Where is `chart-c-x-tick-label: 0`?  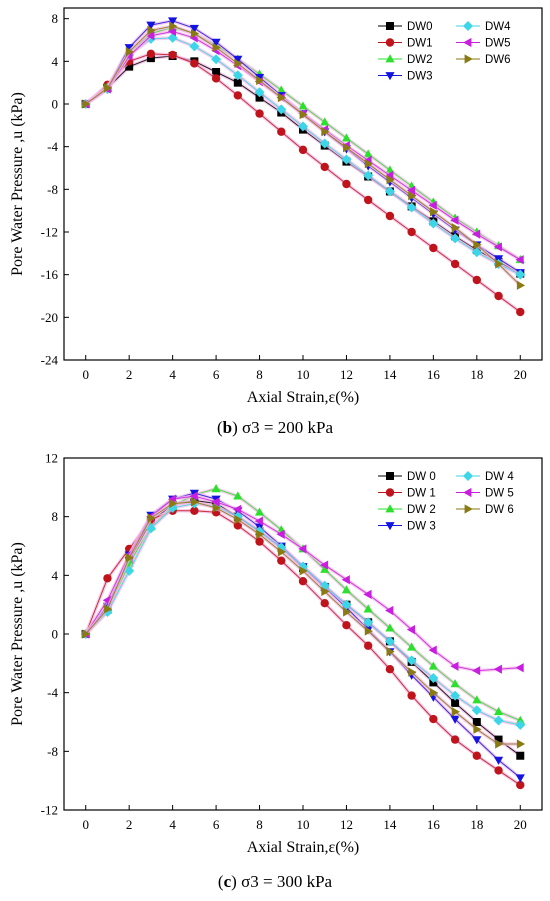 chart-c-x-tick-label: 0 is located at coordinates (85, 824).